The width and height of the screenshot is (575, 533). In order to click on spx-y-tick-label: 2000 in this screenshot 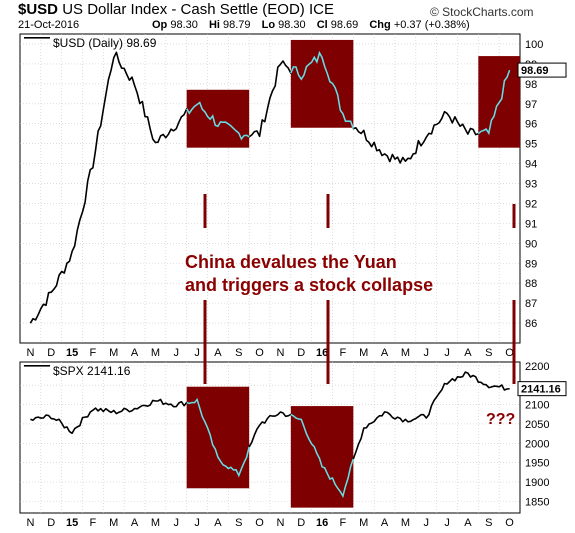, I will do `click(537, 444)`.